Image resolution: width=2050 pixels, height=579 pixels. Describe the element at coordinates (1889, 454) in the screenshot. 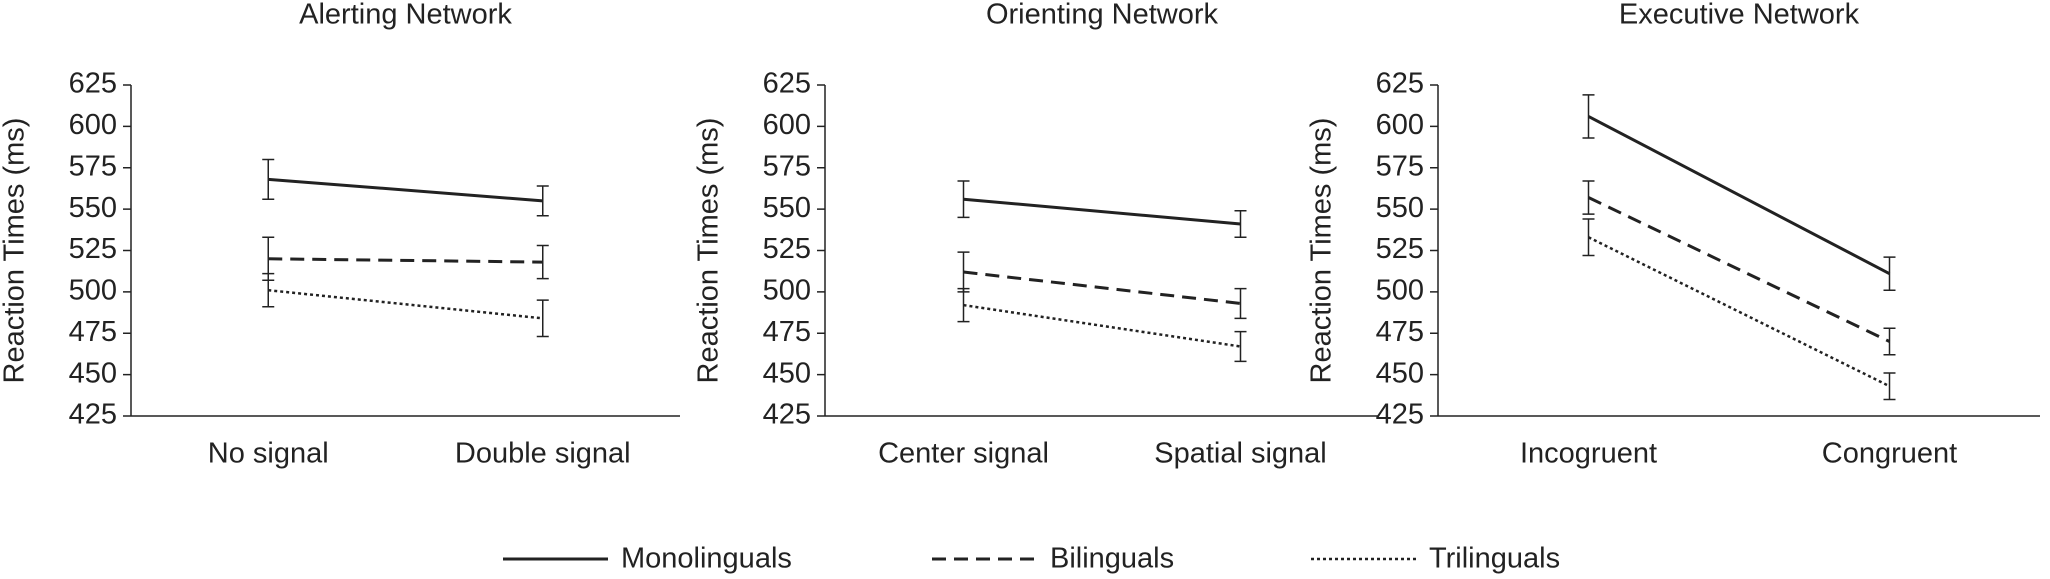

I see `x-tick-label: Congruent` at that location.